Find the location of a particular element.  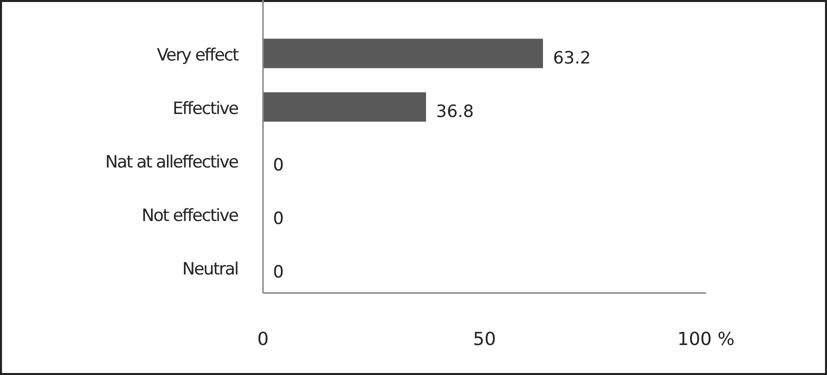

x-tick-label: 50 is located at coordinates (484, 339).